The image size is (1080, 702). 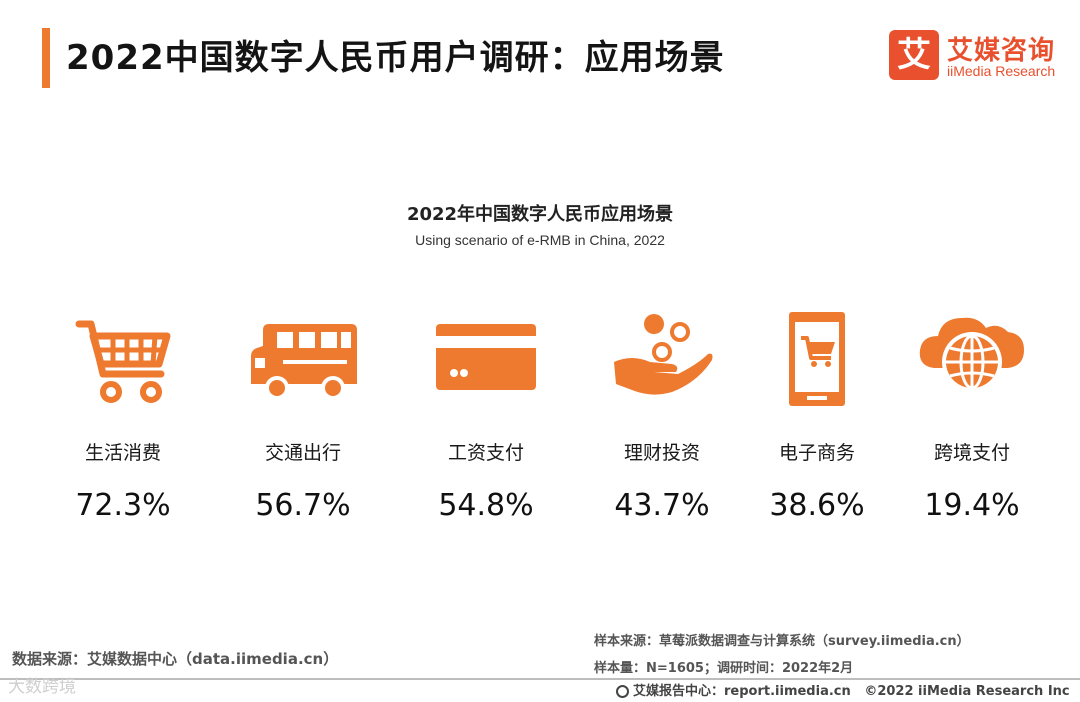 What do you see at coordinates (662, 355) in the screenshot?
I see `coins-in-hand-icon` at bounding box center [662, 355].